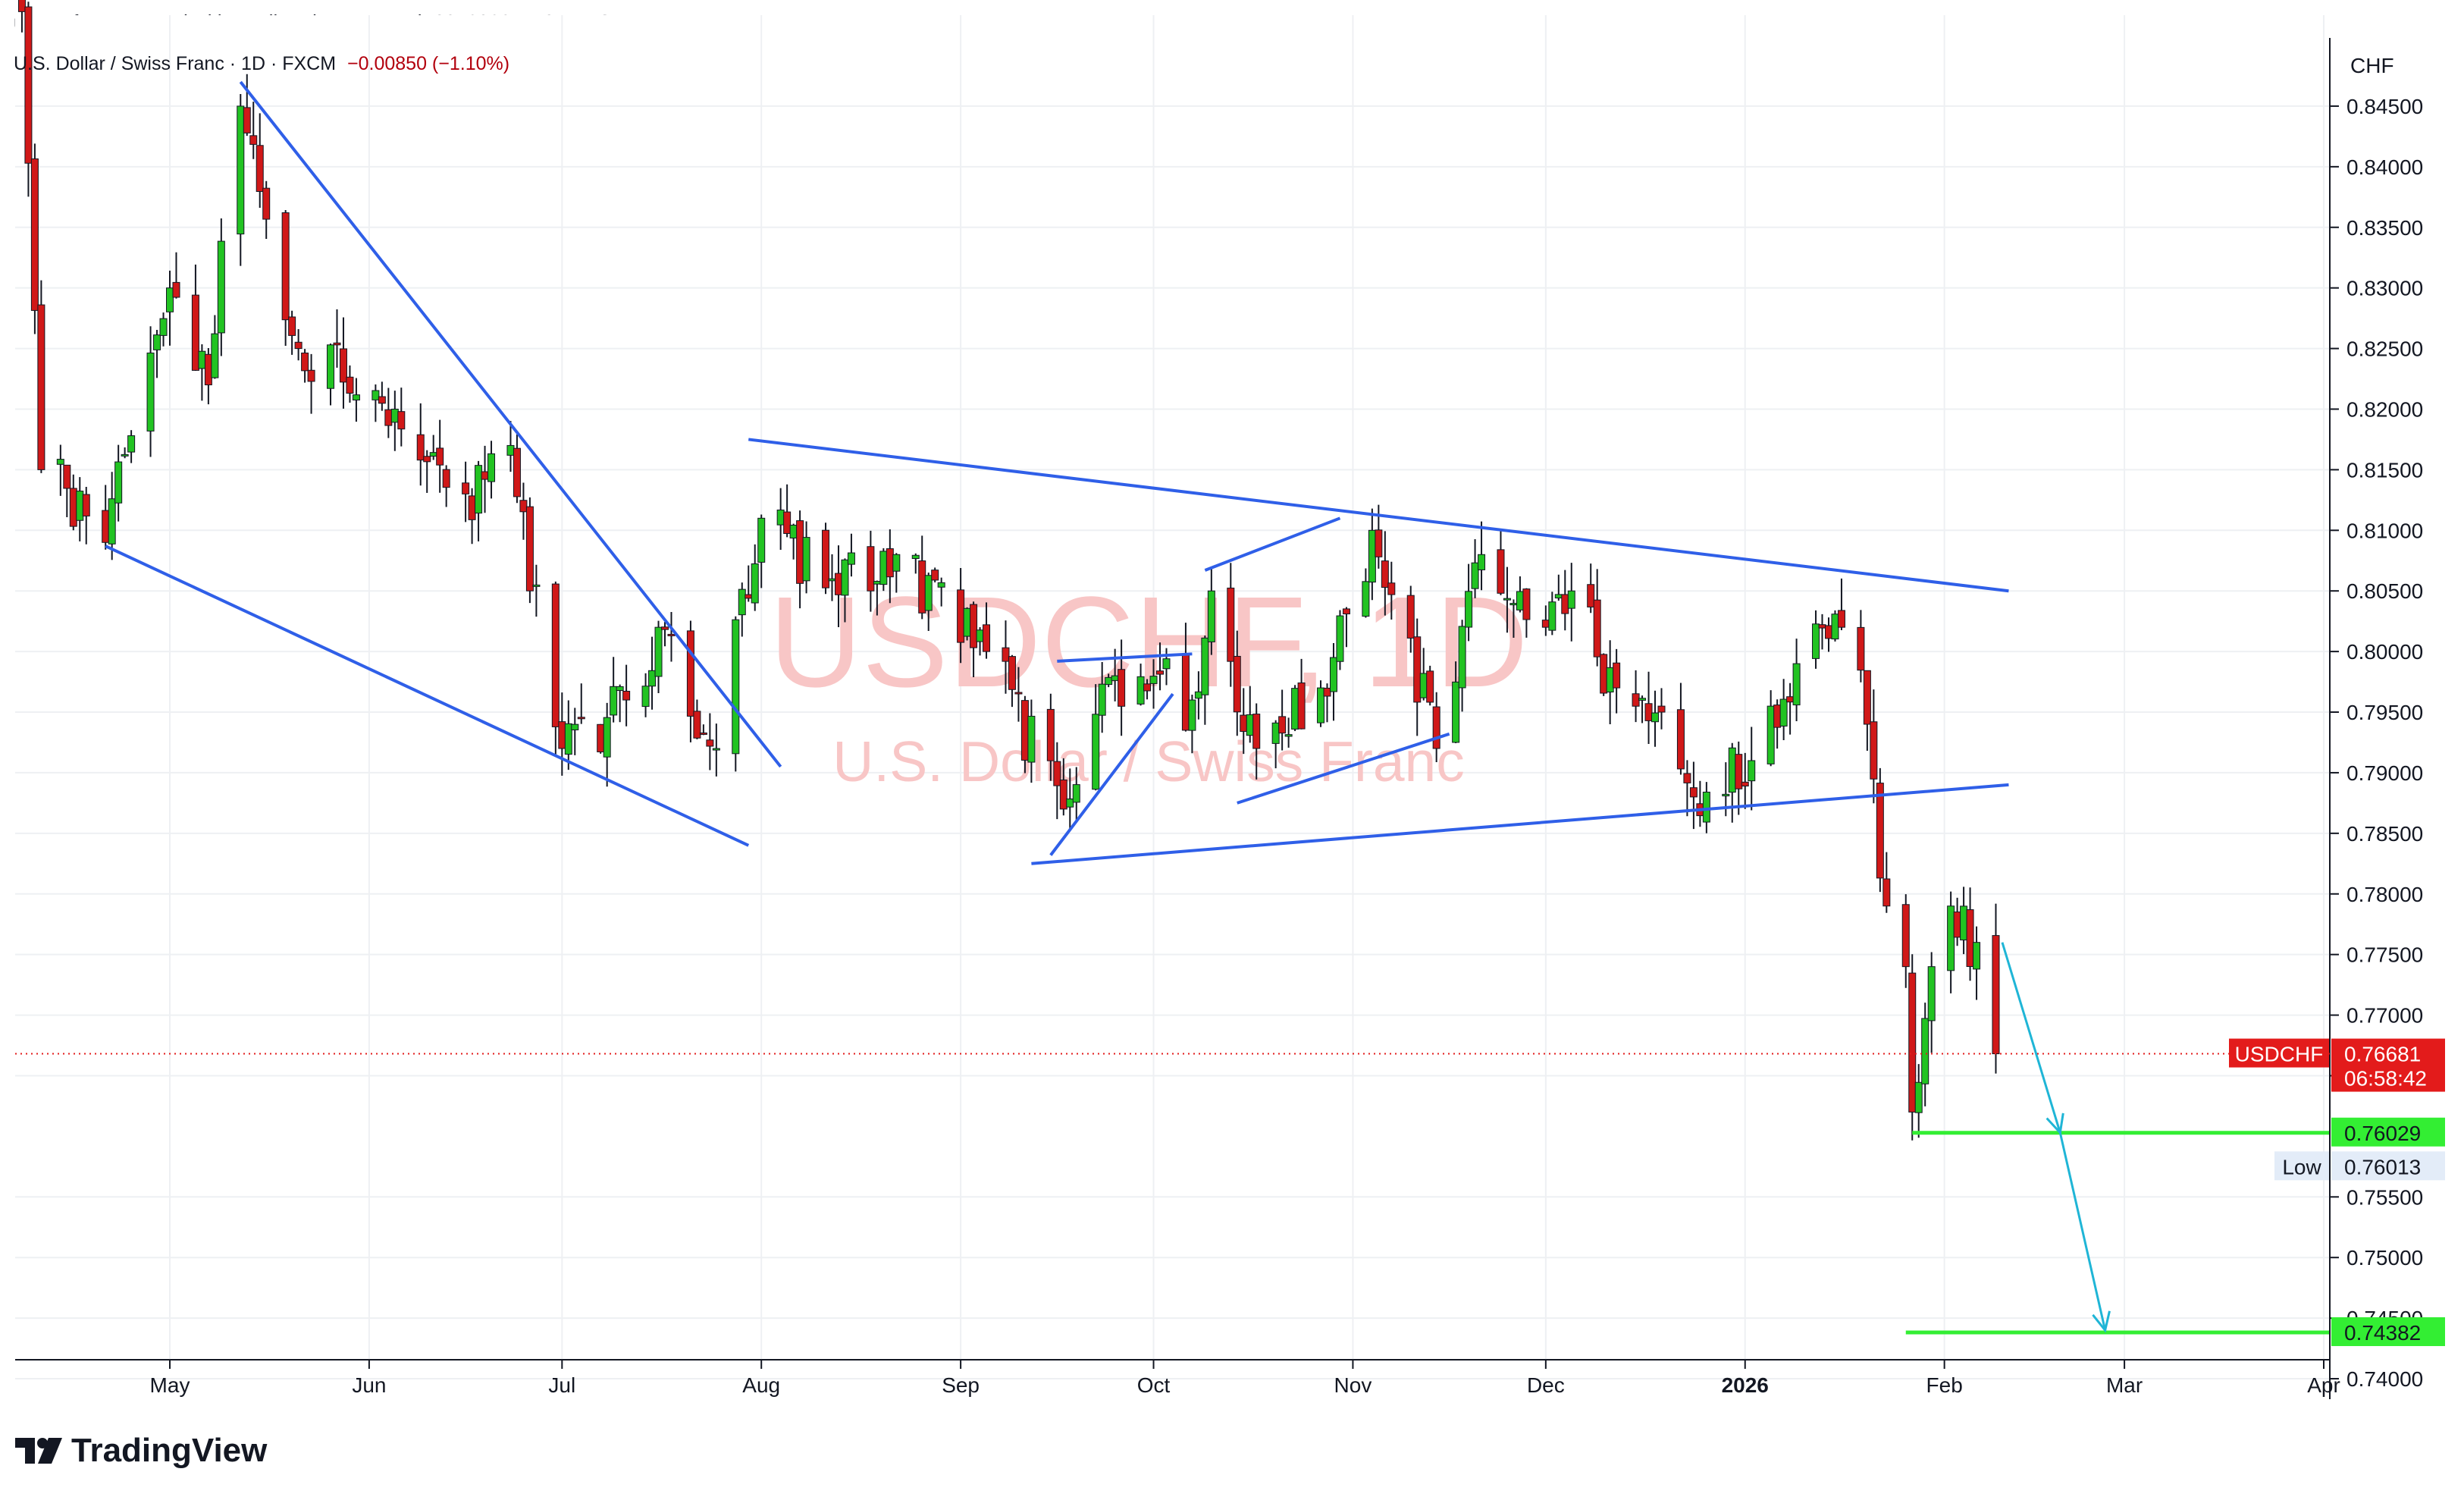 The image size is (2464, 1497). Describe the element at coordinates (2384, 591) in the screenshot. I see `y-tick-label: 0.80500` at that location.